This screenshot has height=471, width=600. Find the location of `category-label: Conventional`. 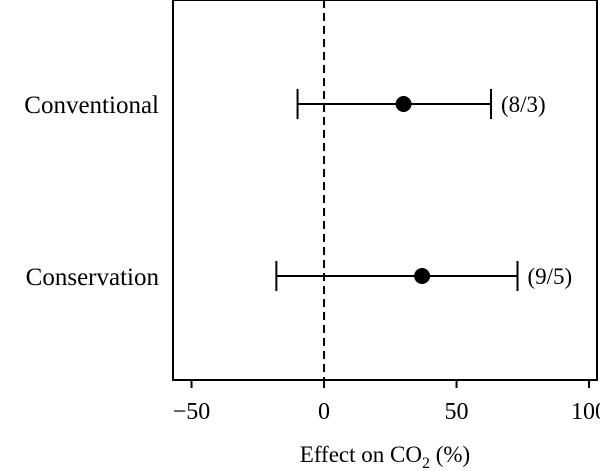

category-label: Conventional is located at coordinates (91, 105).